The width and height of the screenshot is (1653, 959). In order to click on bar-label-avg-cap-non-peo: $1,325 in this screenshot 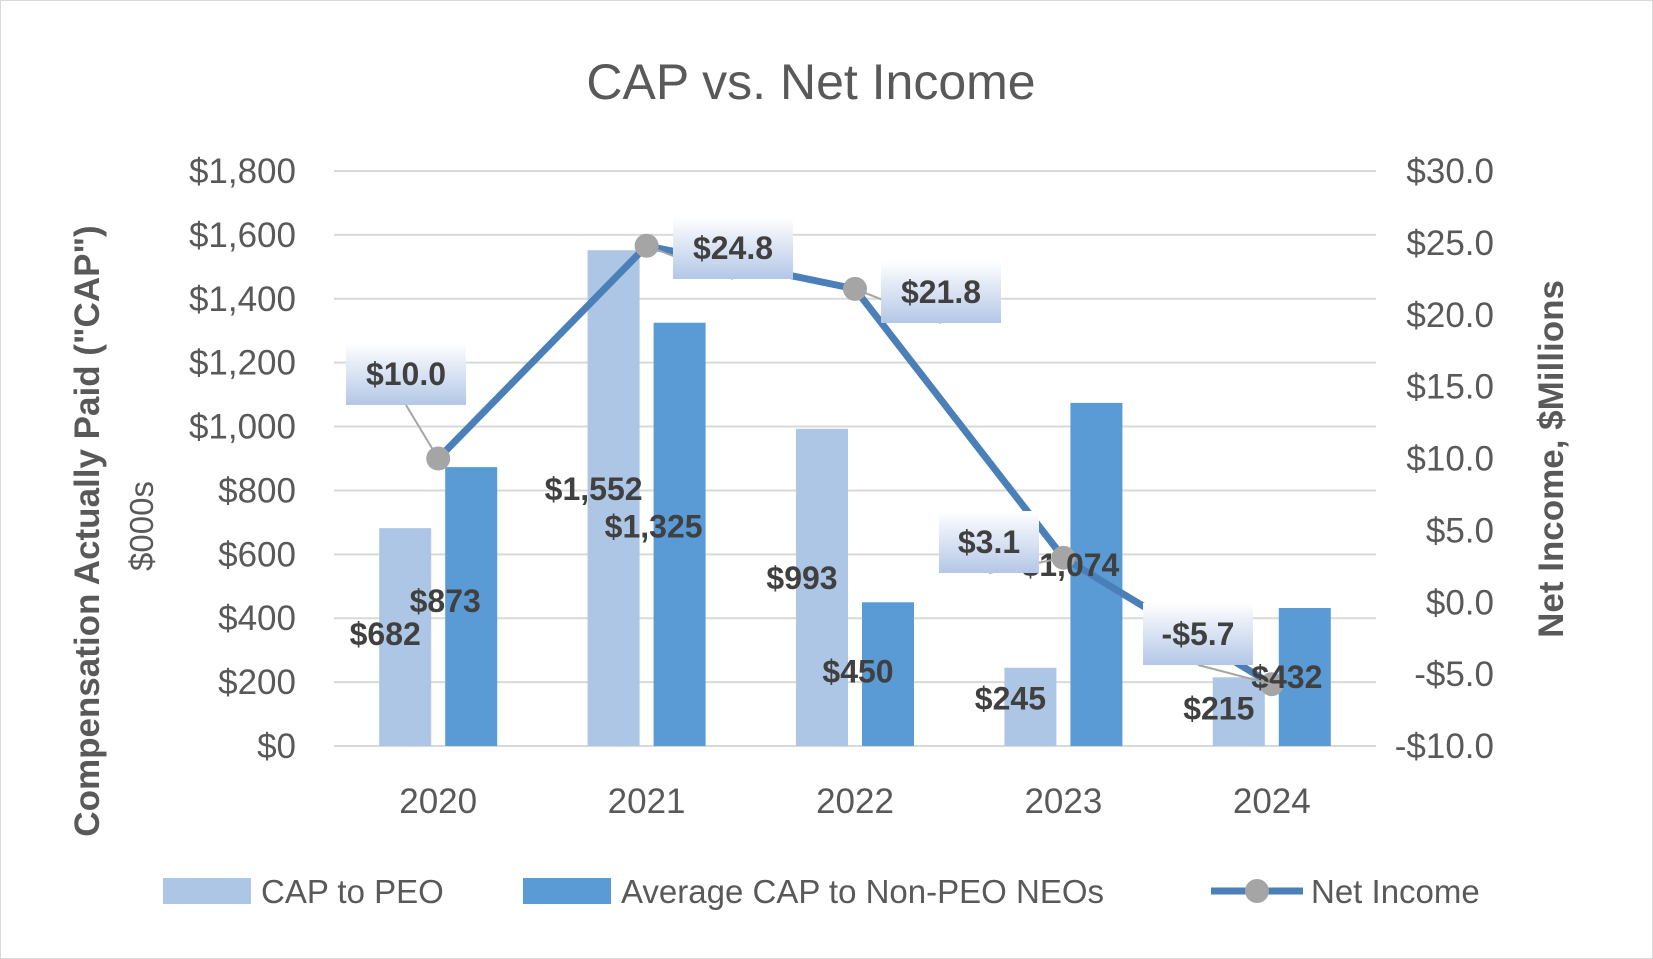, I will do `click(654, 527)`.